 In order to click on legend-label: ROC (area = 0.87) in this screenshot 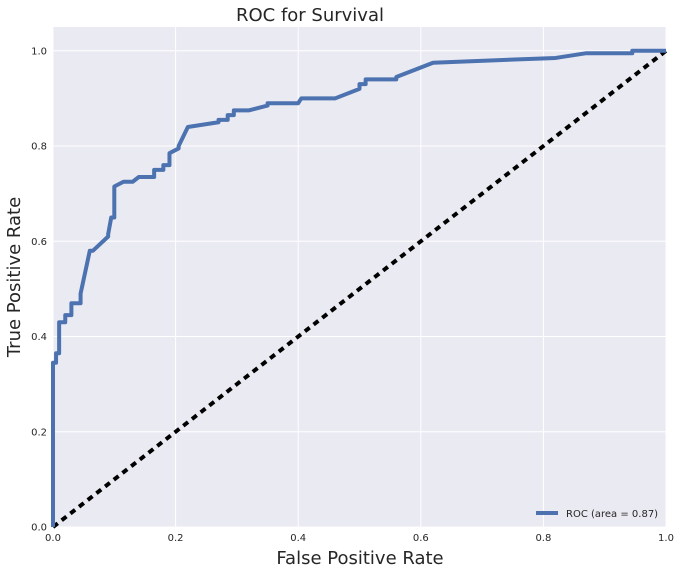, I will do `click(612, 514)`.